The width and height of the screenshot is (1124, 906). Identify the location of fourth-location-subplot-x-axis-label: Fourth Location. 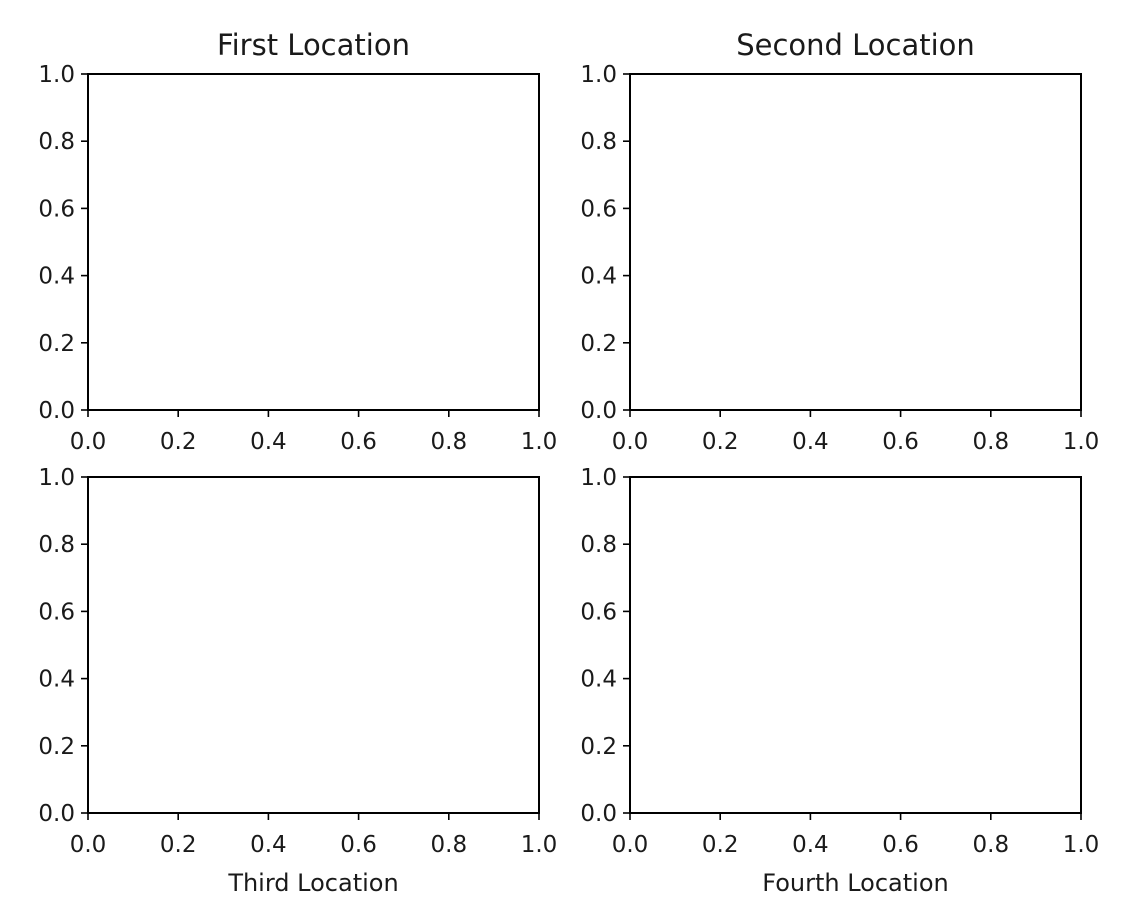
(855, 883).